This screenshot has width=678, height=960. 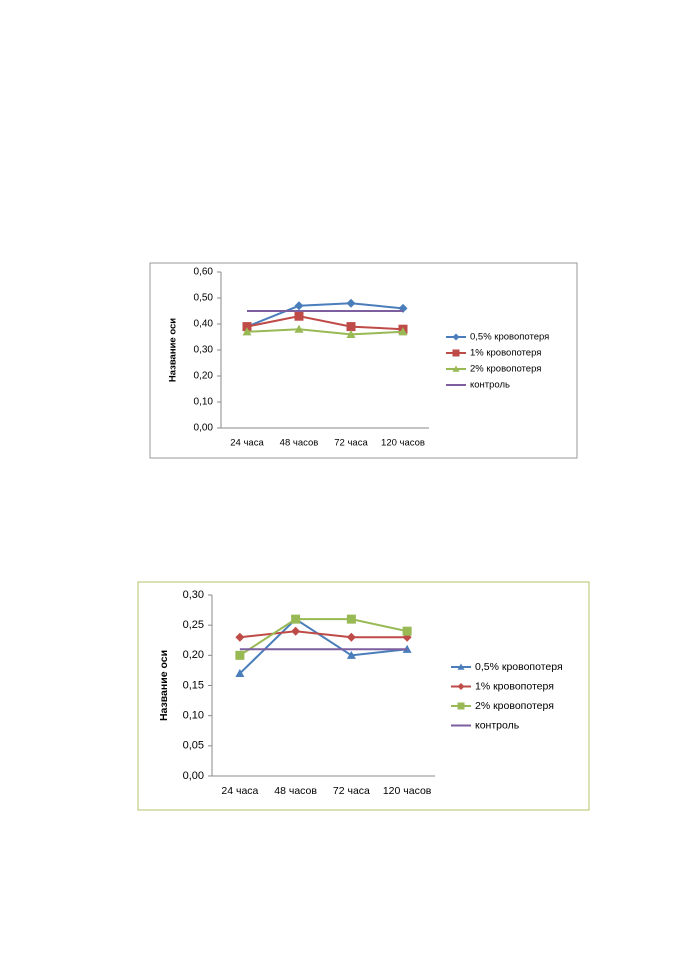 What do you see at coordinates (193, 685) in the screenshot?
I see `y-tick-label: 0,15` at bounding box center [193, 685].